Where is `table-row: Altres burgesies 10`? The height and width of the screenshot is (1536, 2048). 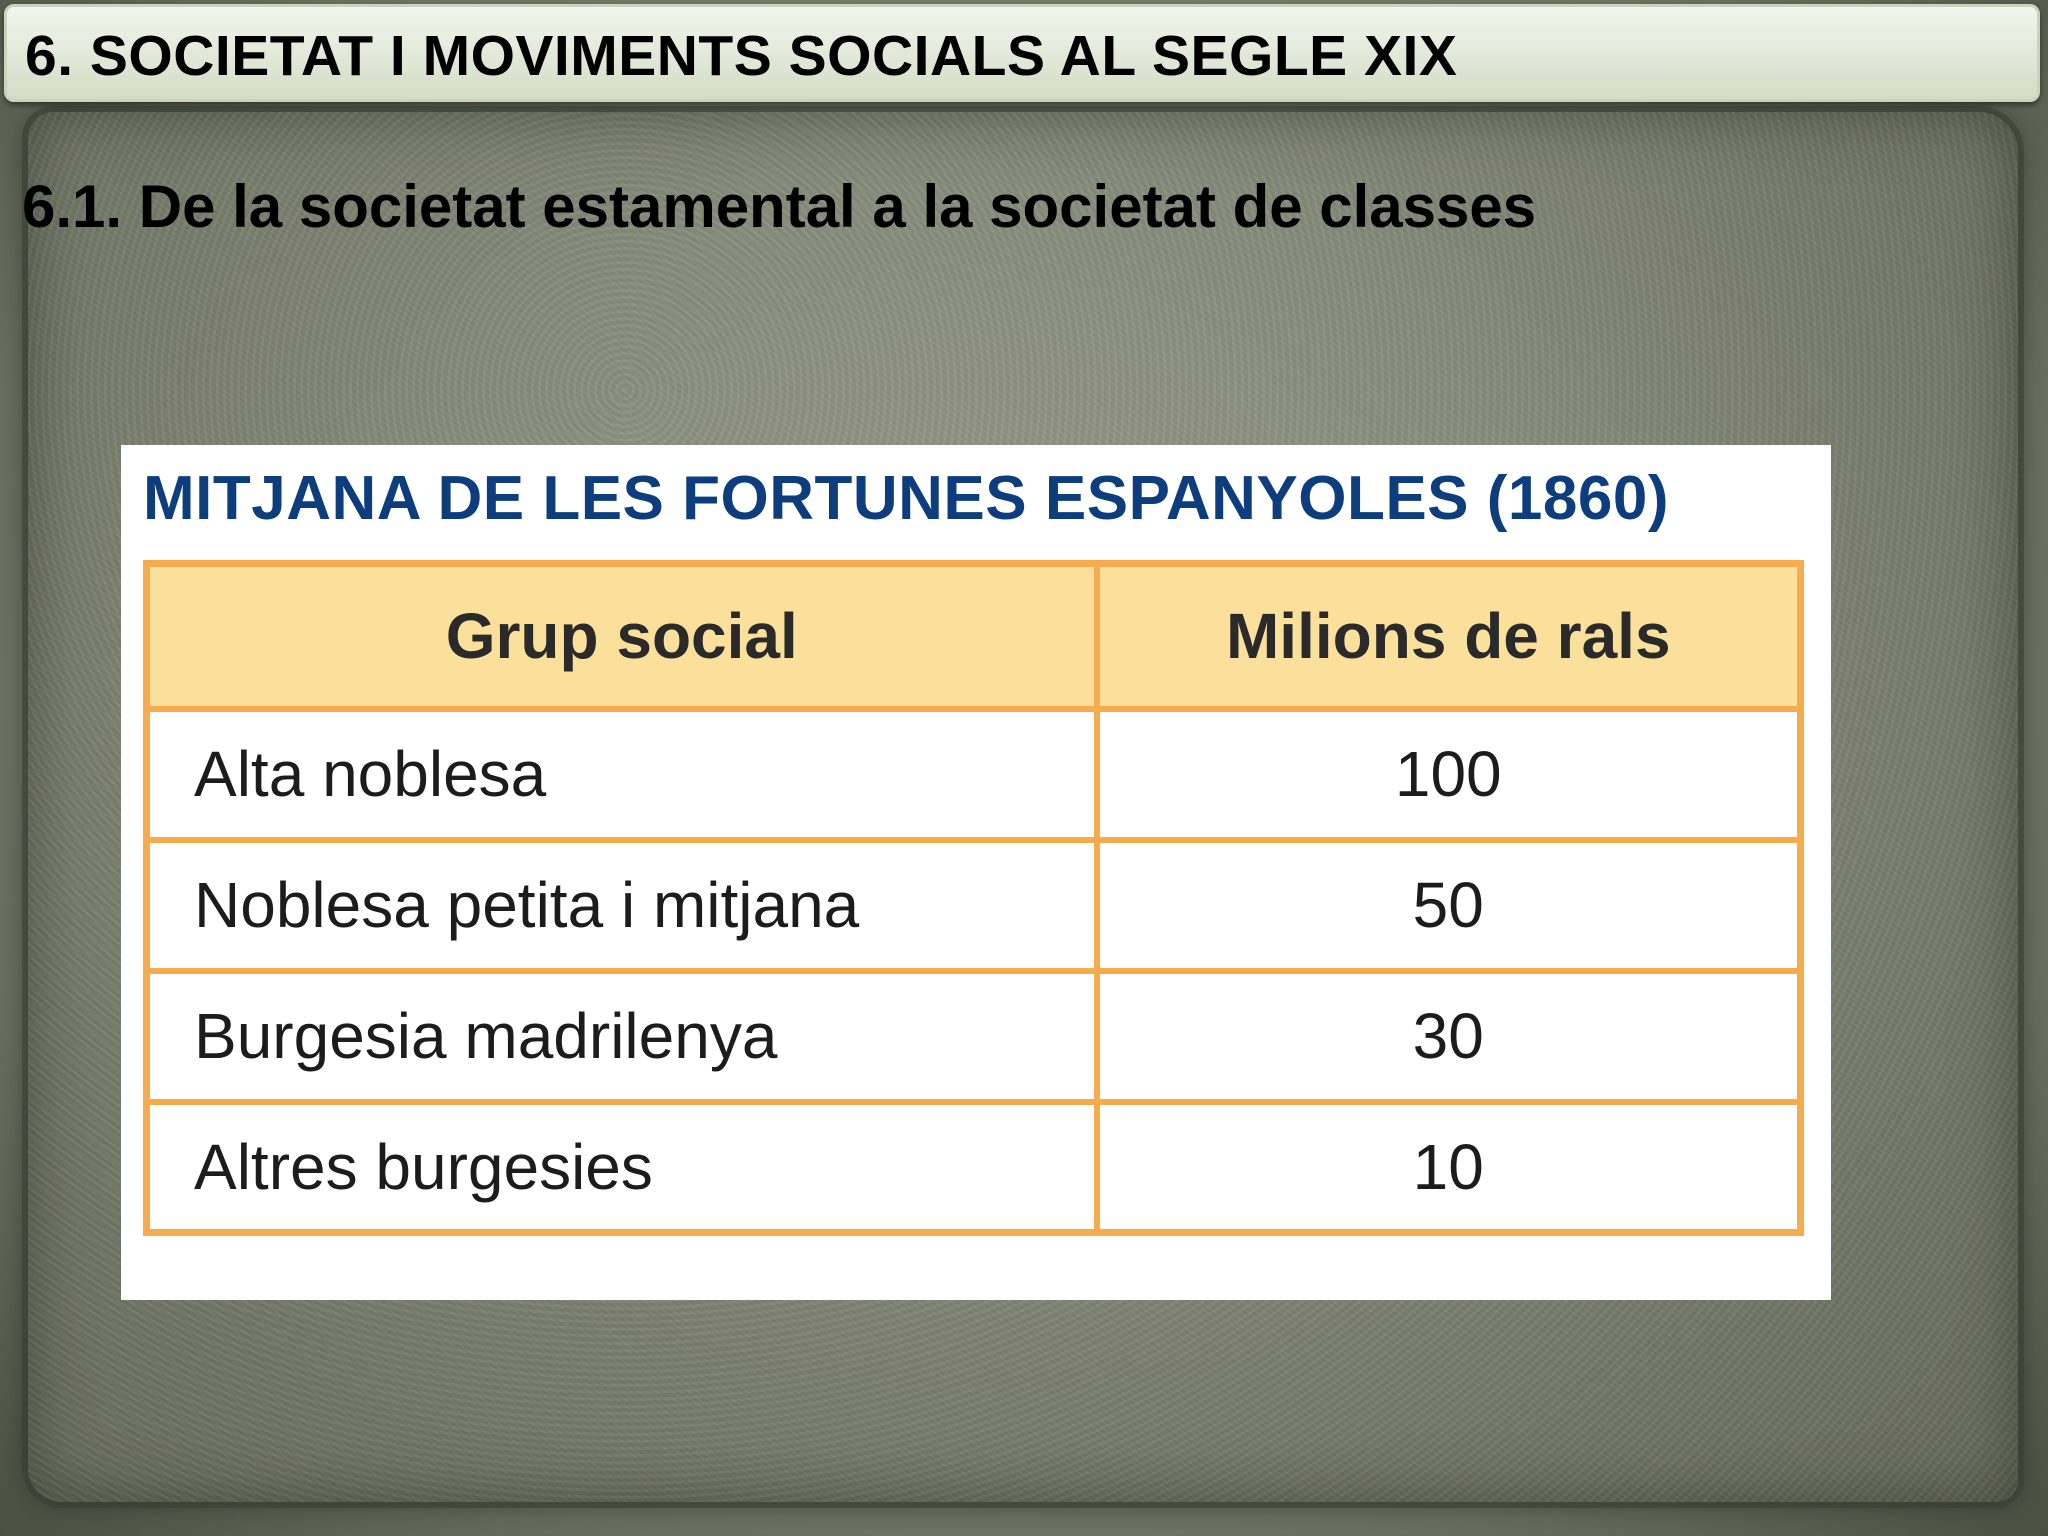
table-row: Altres burgesies 10 is located at coordinates (973, 1167).